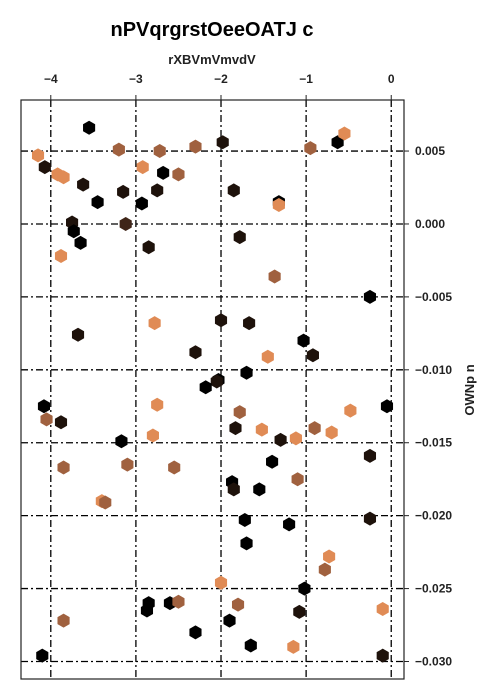 This screenshot has width=500, height=700. Describe the element at coordinates (430, 151) in the screenshot. I see `y-tick-label: 0.005` at that location.